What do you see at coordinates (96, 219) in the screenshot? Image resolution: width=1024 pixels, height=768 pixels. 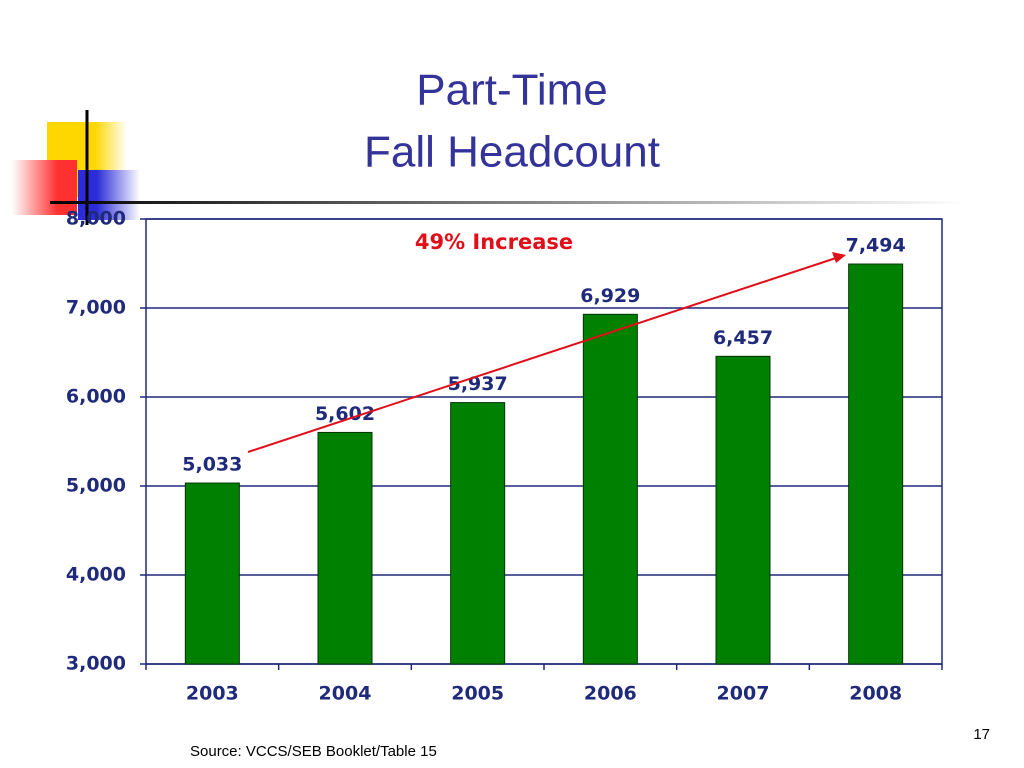 I see `y-tick-label: 8,000` at bounding box center [96, 219].